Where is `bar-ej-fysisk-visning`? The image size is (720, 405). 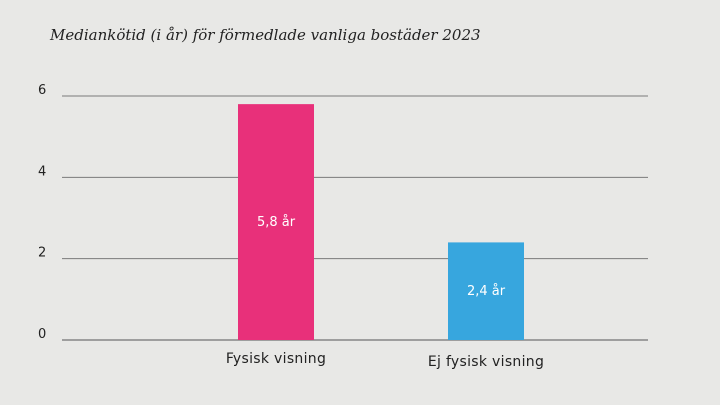 bar-ej-fysisk-visning is located at coordinates (486, 291).